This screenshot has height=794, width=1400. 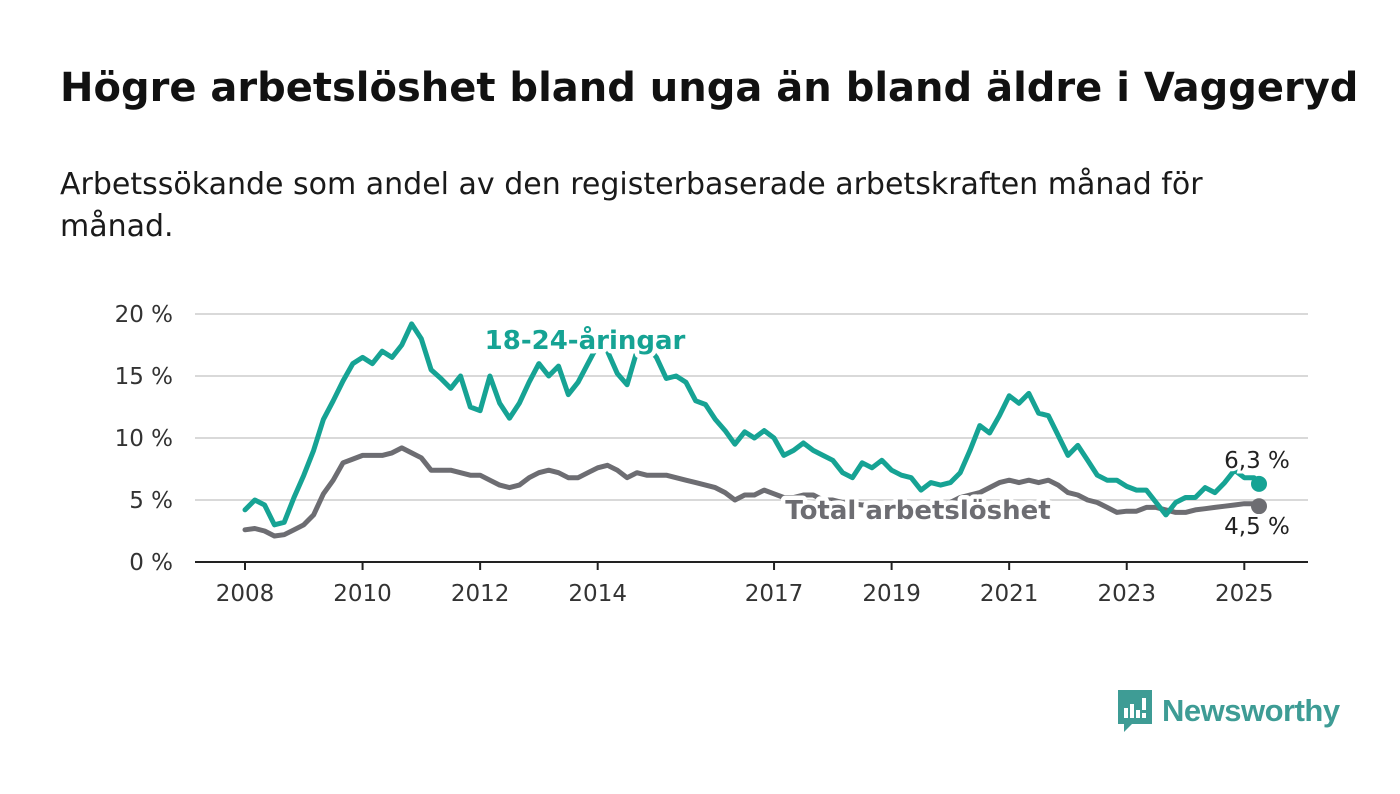 I want to click on end-point-total, so click(x=1259, y=506).